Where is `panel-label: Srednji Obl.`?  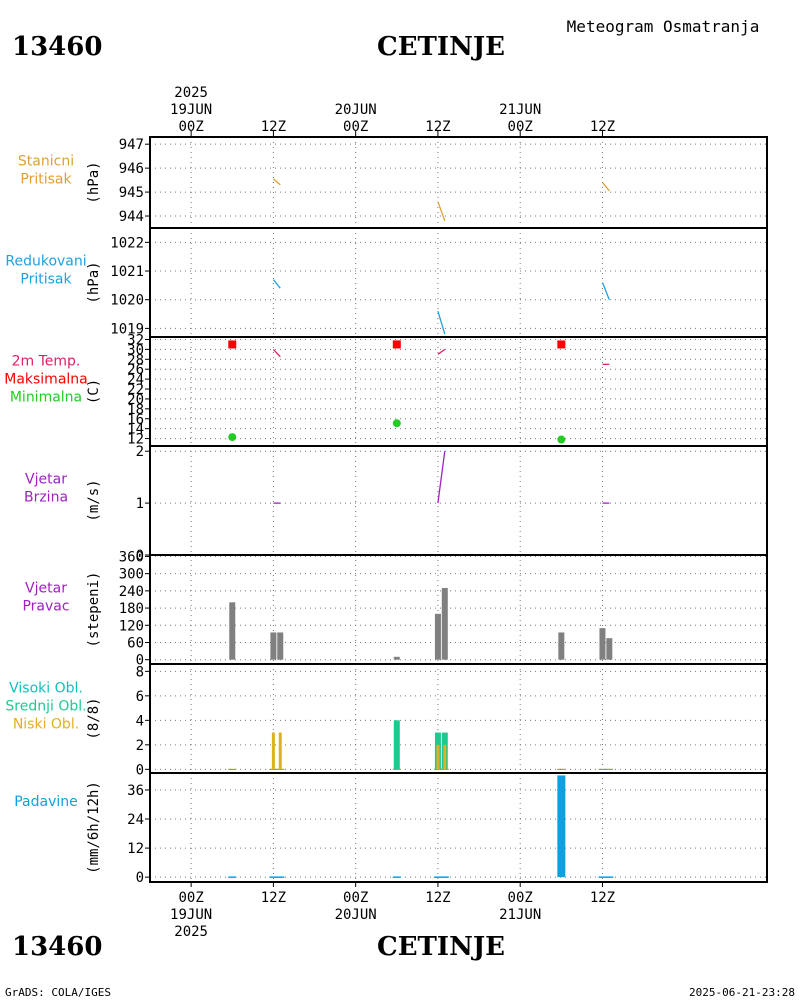 panel-label: Srednji Obl. is located at coordinates (45, 707).